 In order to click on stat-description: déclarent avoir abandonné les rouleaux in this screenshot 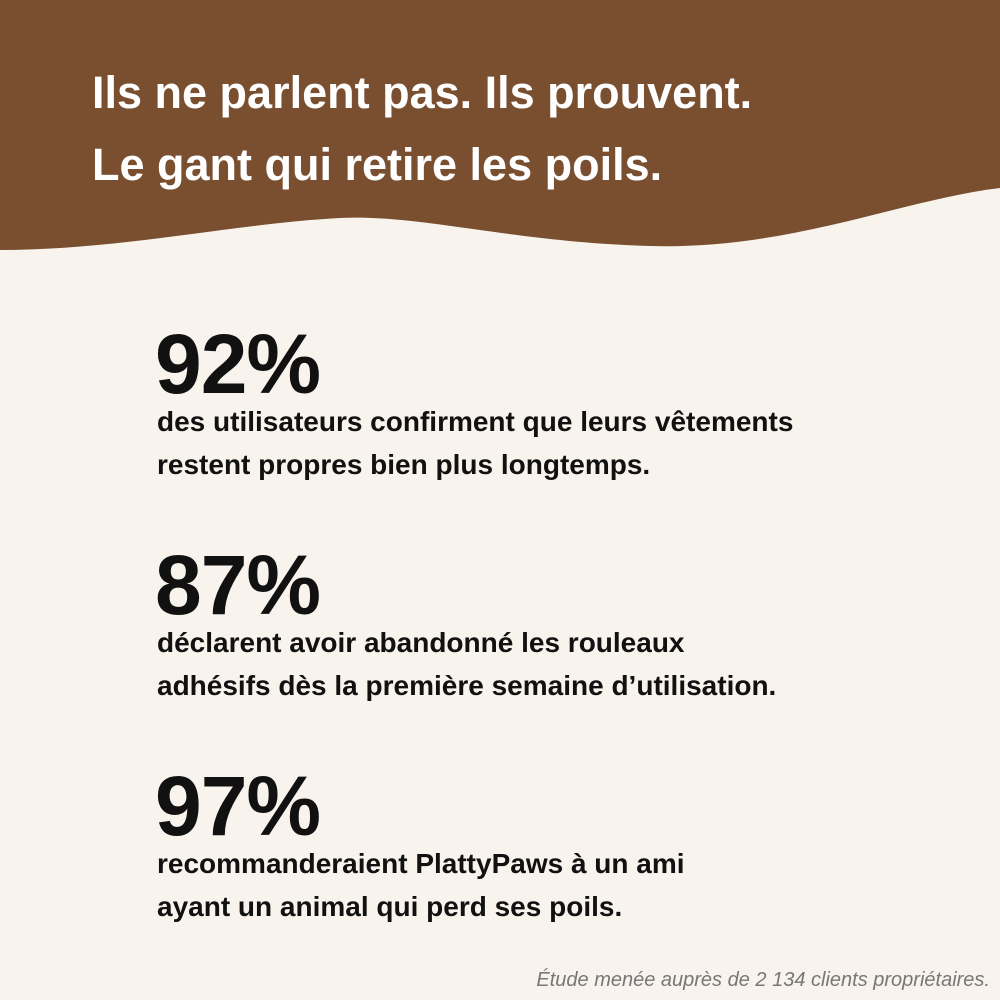, I will do `click(421, 642)`.